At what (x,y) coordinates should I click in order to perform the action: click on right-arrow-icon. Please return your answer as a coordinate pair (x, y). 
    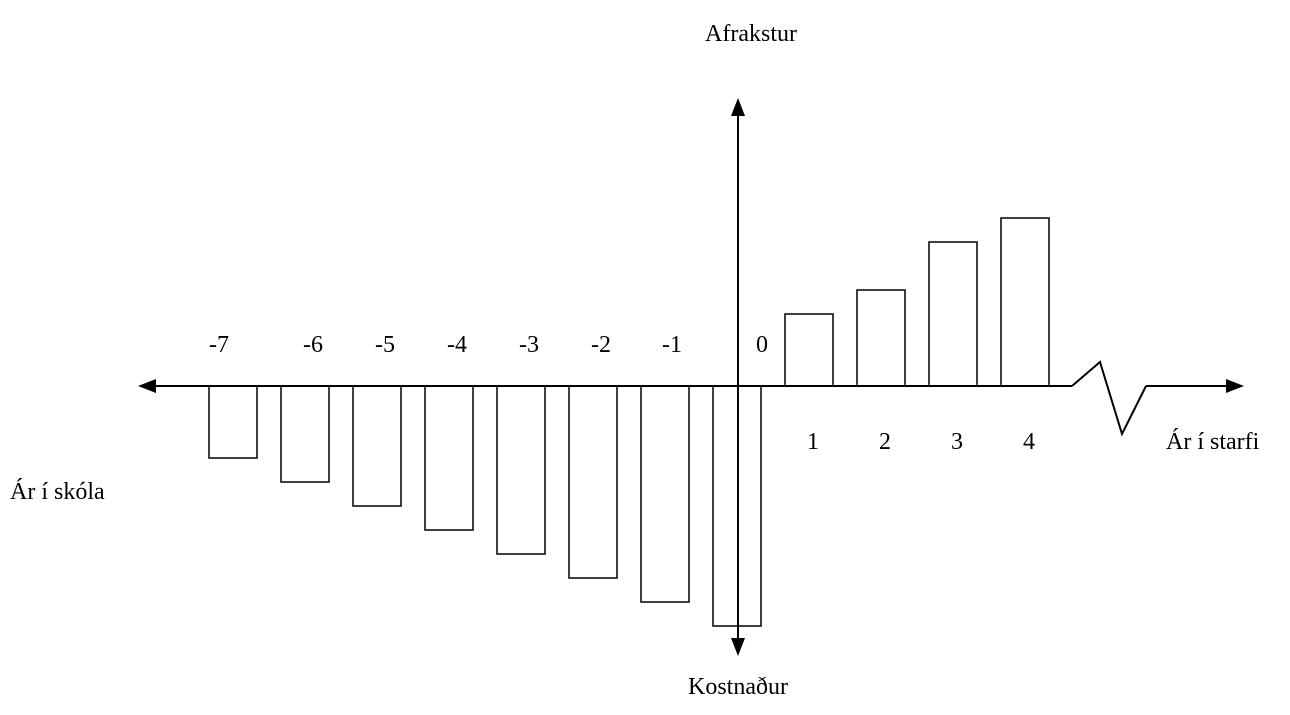
    Looking at the image, I should click on (1235, 386).